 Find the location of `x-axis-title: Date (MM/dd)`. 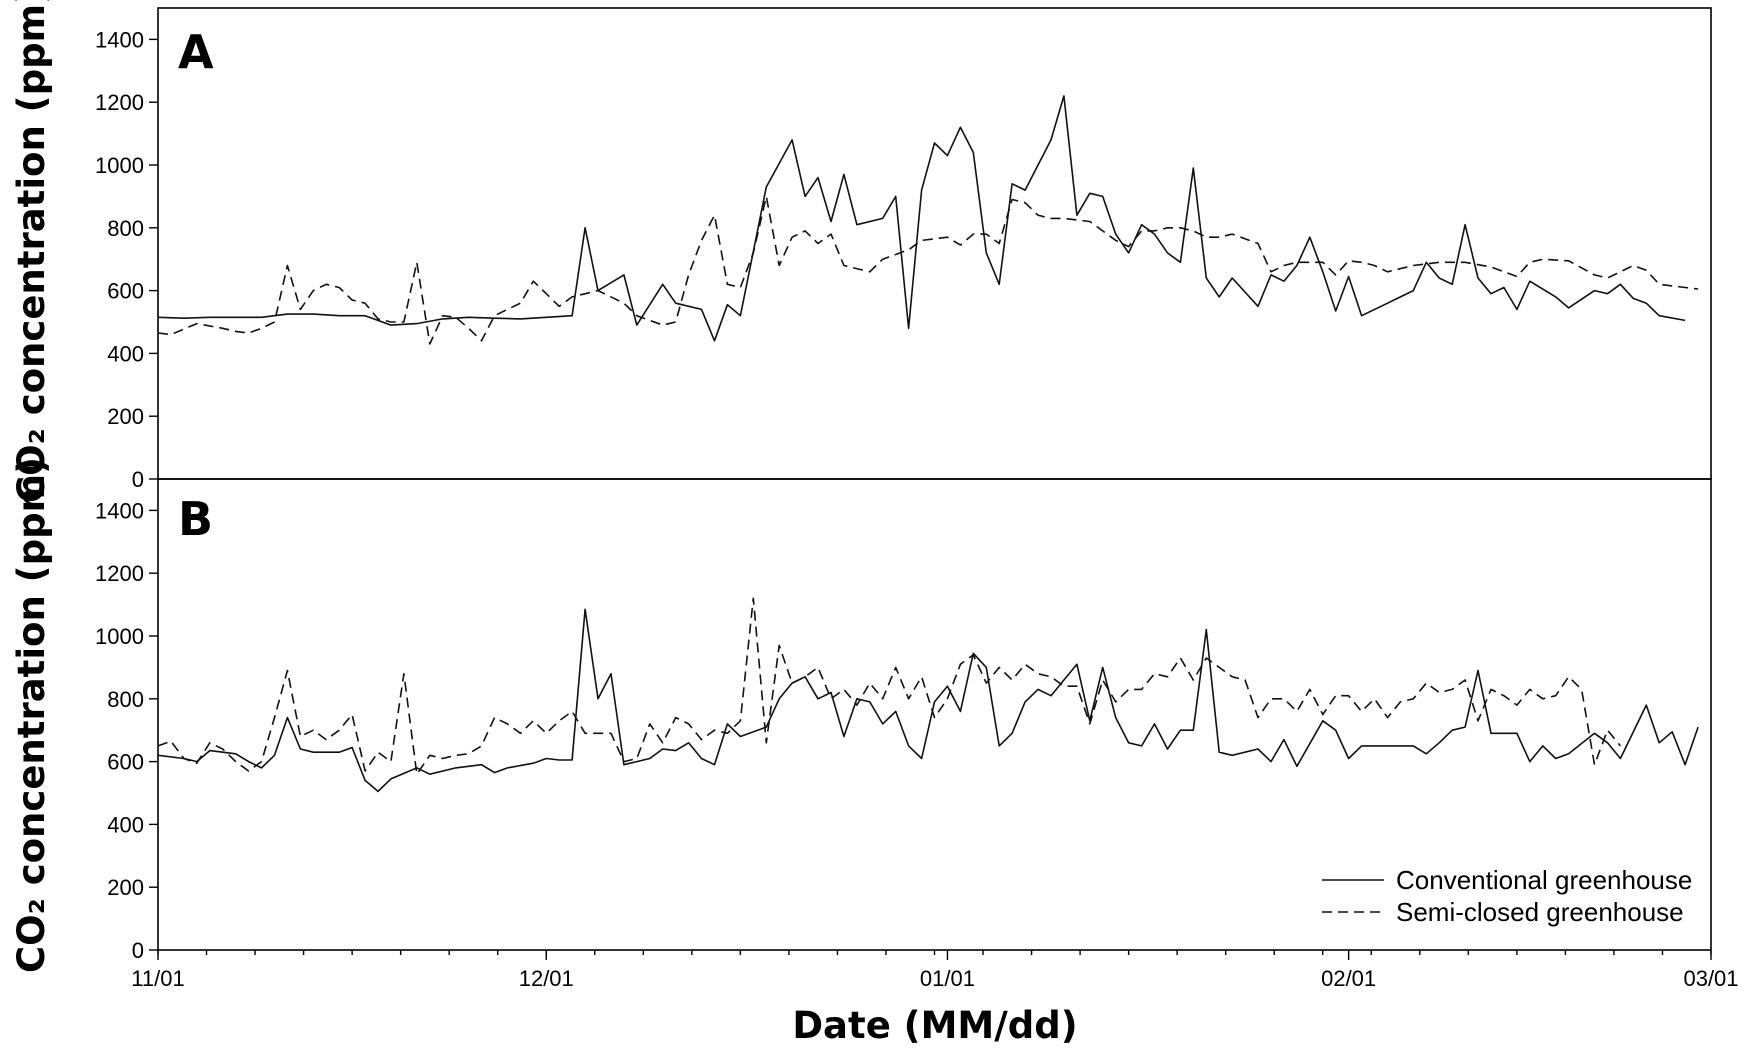

x-axis-title: Date (MM/dd) is located at coordinates (934, 1025).